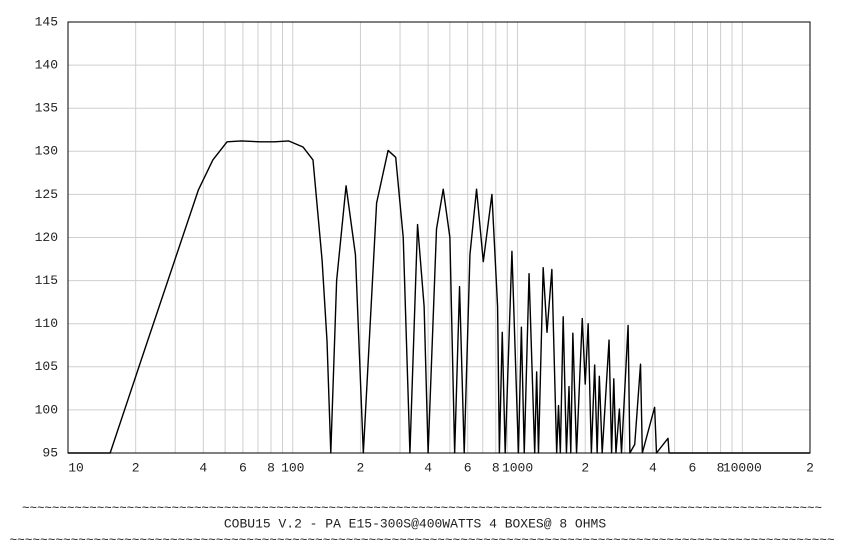 The image size is (850, 558). I want to click on y-tick-label: 135, so click(46, 108).